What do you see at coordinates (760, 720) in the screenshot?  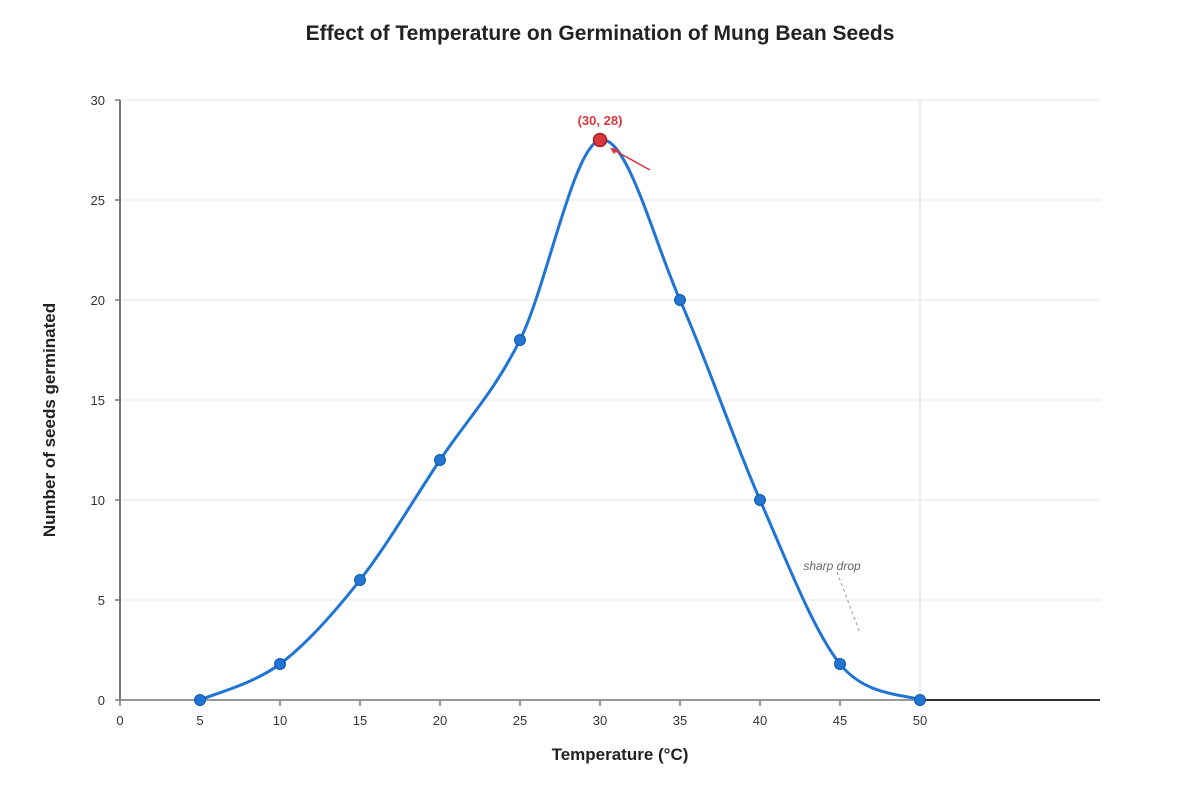 I see `x-tick-label: 40` at bounding box center [760, 720].